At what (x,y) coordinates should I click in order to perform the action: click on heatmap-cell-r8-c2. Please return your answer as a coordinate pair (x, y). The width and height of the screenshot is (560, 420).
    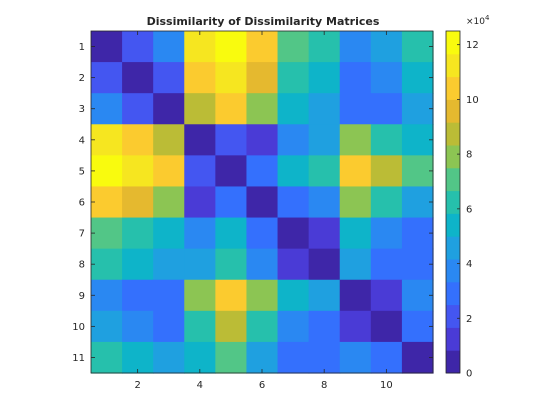
    Looking at the image, I should click on (138, 264).